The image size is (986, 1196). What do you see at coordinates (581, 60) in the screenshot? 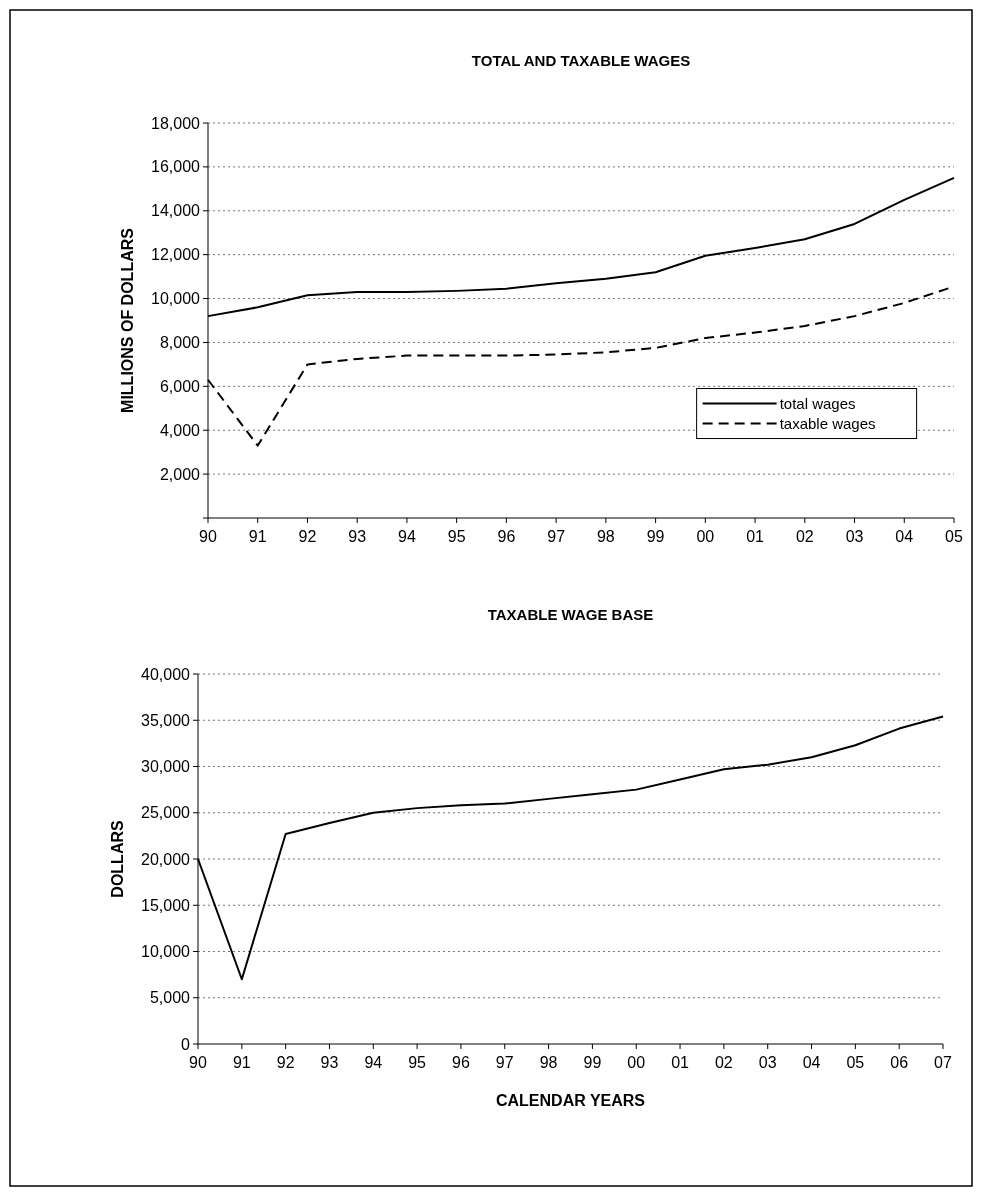
I see `chart-title: TOTAL AND TAXABLE WAGES` at bounding box center [581, 60].